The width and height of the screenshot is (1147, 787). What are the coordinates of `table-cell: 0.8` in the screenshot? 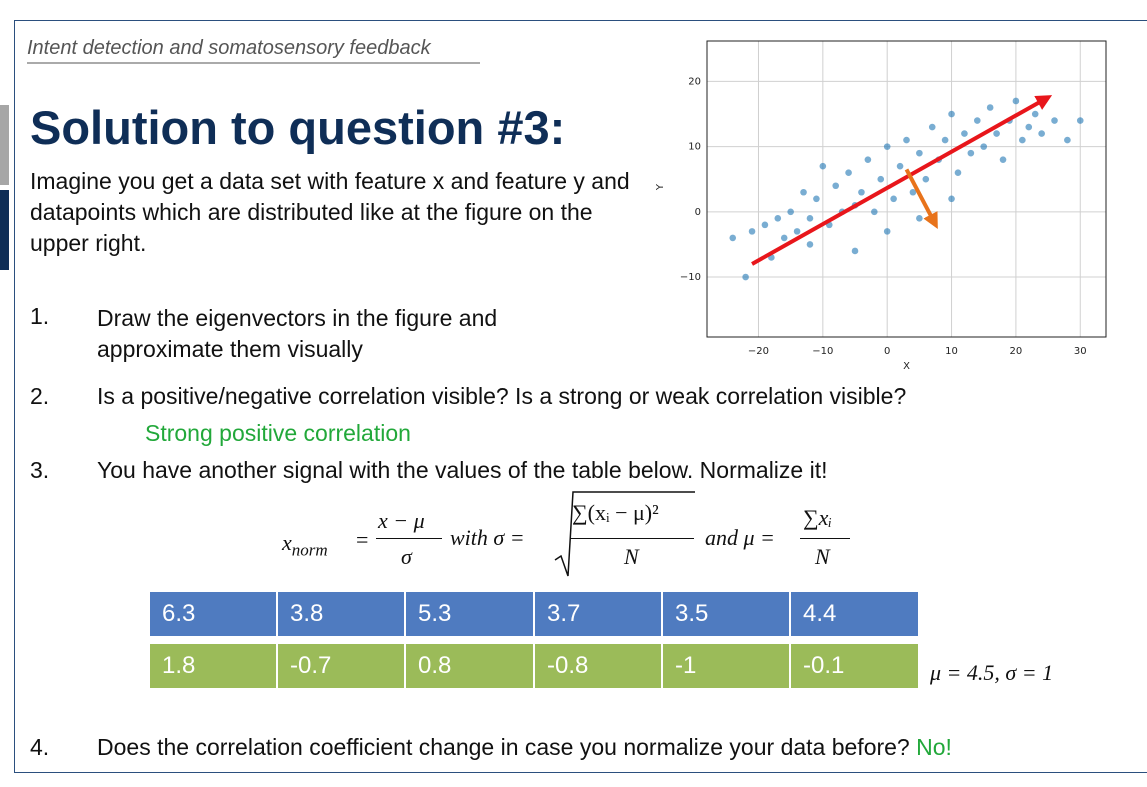 It's located at (470, 666).